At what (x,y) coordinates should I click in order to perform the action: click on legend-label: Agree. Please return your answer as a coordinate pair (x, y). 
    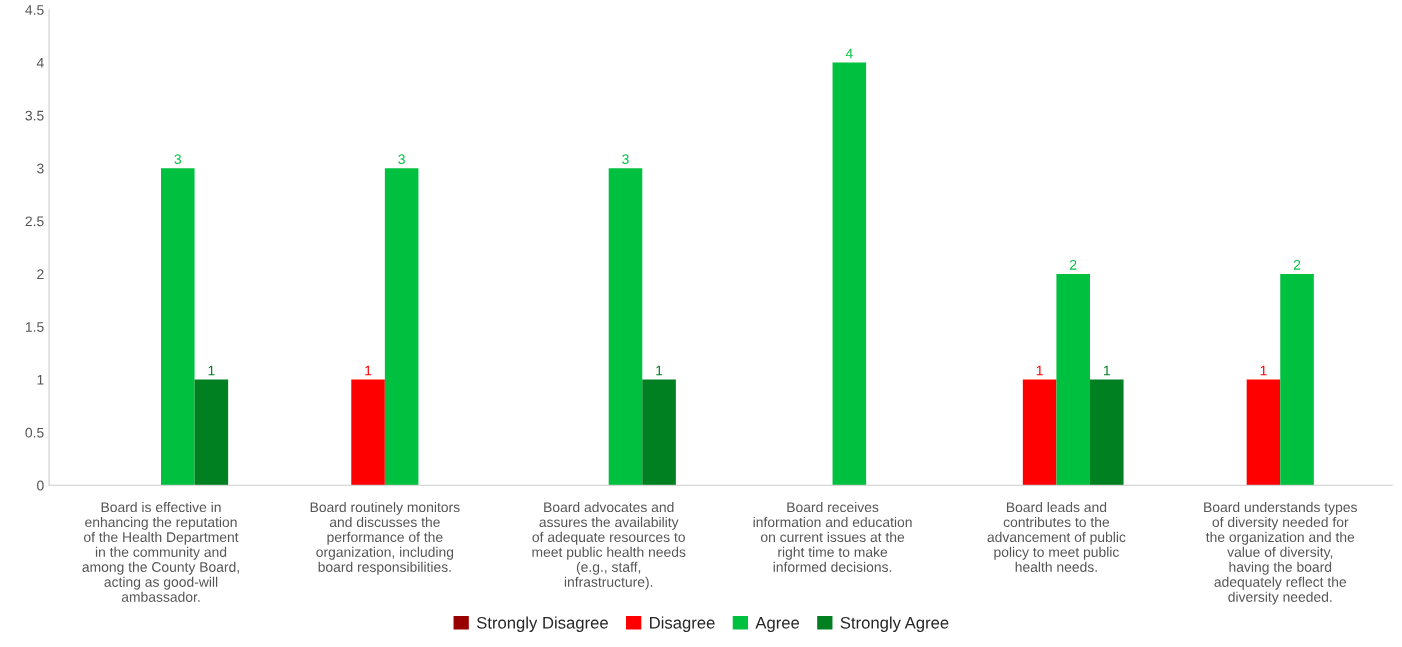
    Looking at the image, I should click on (777, 624).